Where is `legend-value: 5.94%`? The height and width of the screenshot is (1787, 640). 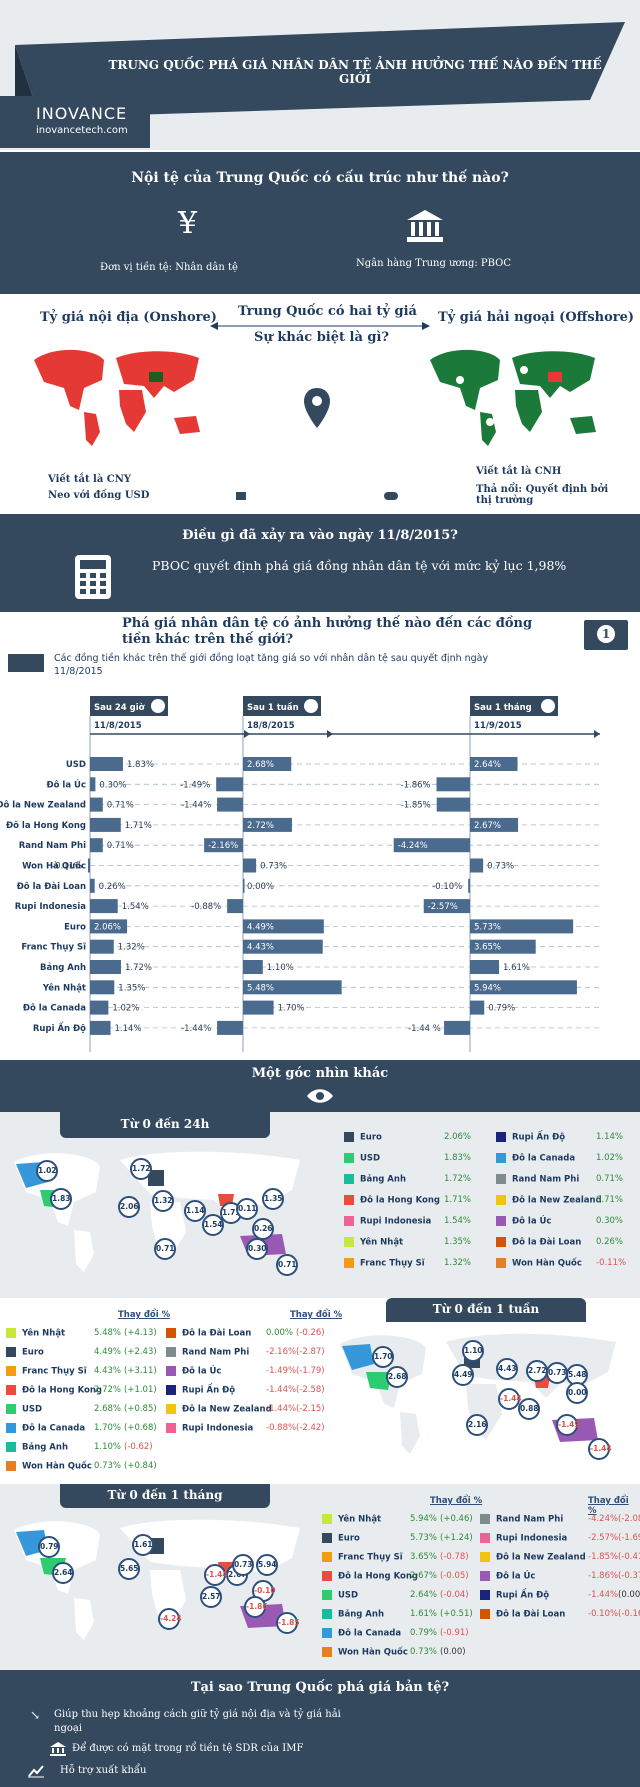 legend-value: 5.94% is located at coordinates (424, 1519).